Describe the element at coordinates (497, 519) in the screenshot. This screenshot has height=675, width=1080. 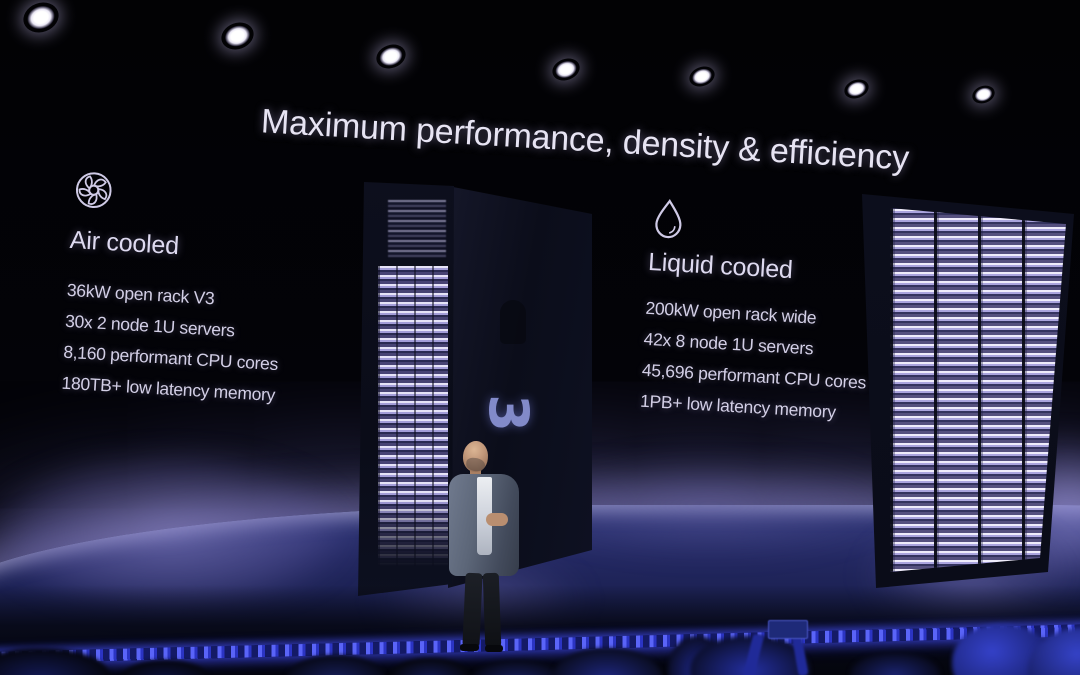
I see `presenter-hands` at that location.